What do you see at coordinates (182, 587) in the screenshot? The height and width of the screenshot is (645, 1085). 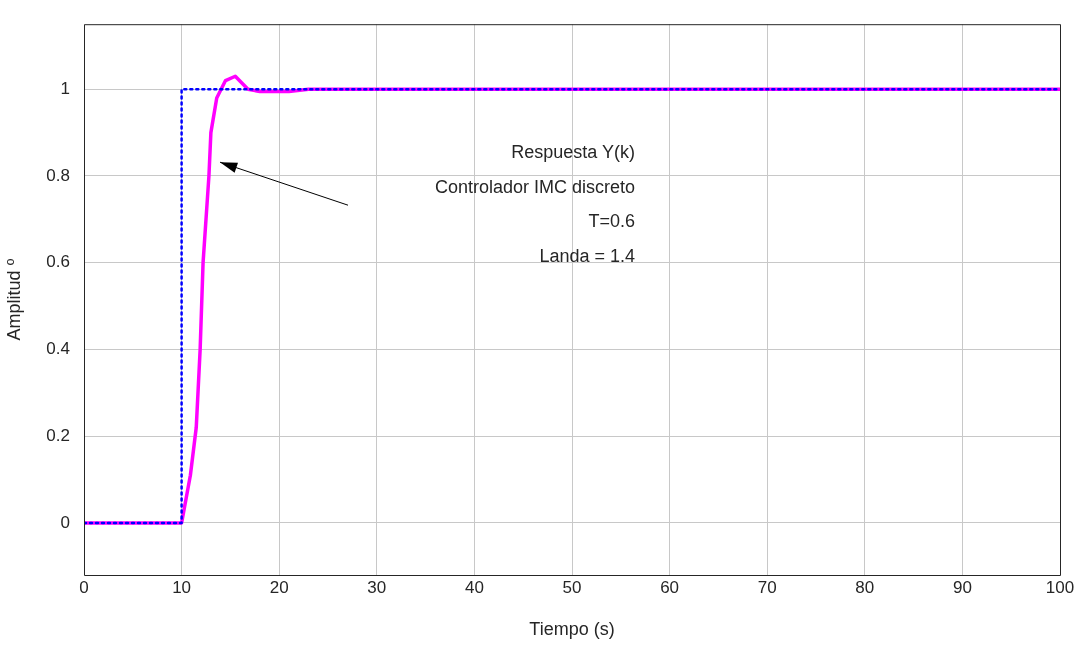 I see `x-tick-label: 10` at bounding box center [182, 587].